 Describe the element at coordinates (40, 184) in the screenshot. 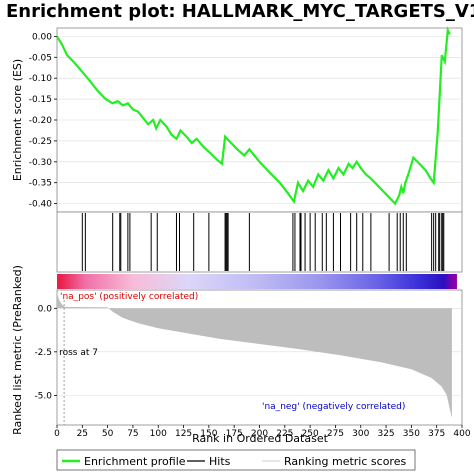

I see `es-y-tick-label: -0.35` at that location.